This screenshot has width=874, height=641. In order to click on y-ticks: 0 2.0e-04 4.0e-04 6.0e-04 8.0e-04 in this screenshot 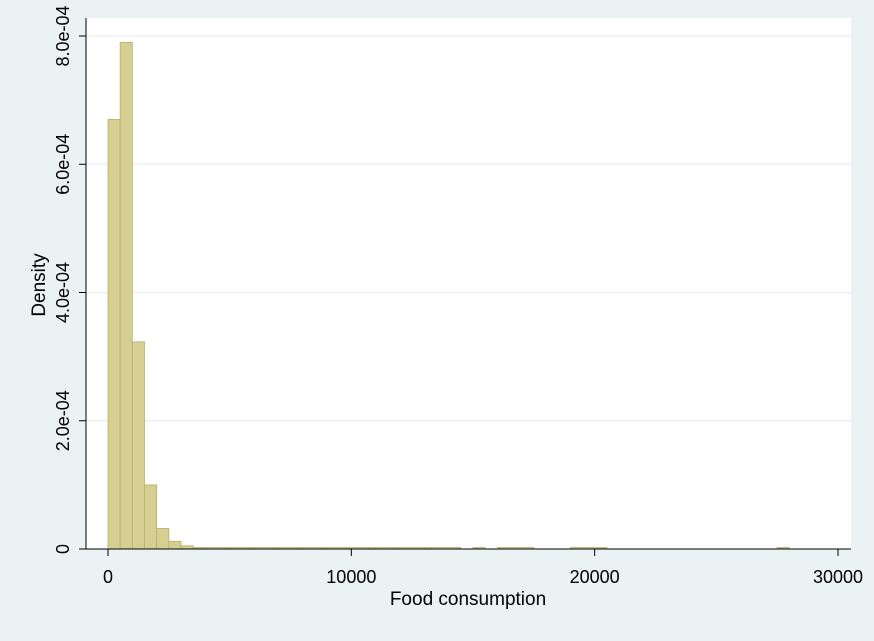, I will do `click(69, 279)`.